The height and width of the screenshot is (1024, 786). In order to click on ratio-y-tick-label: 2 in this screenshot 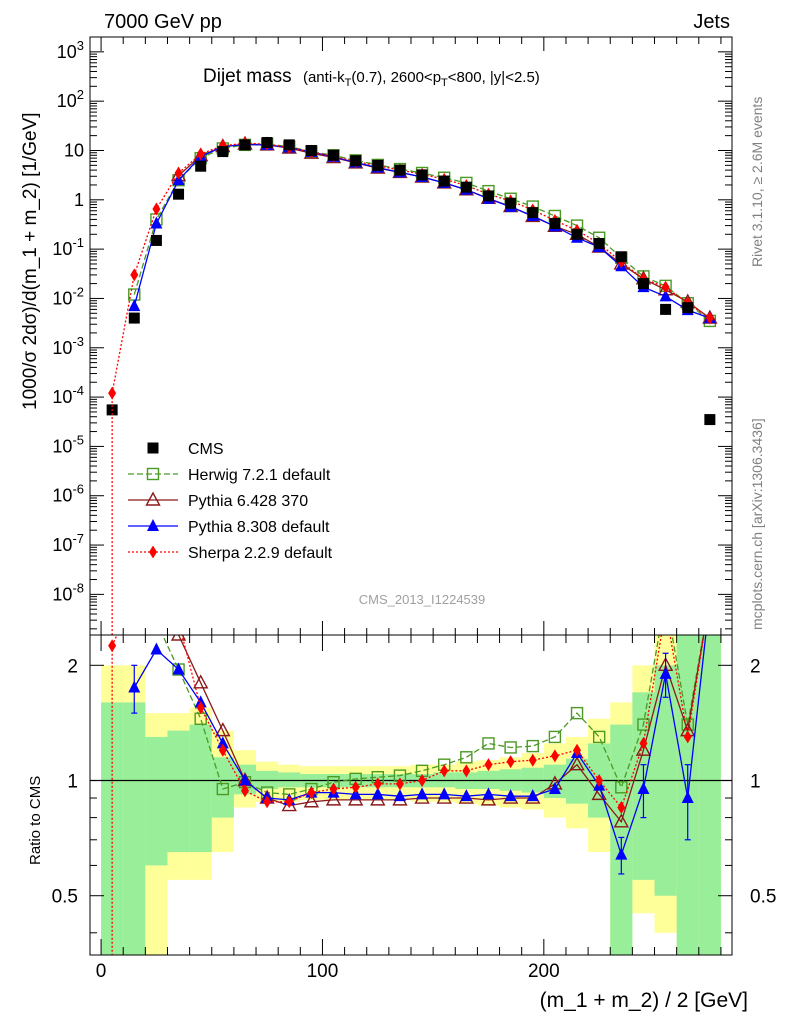, I will do `click(72, 666)`.